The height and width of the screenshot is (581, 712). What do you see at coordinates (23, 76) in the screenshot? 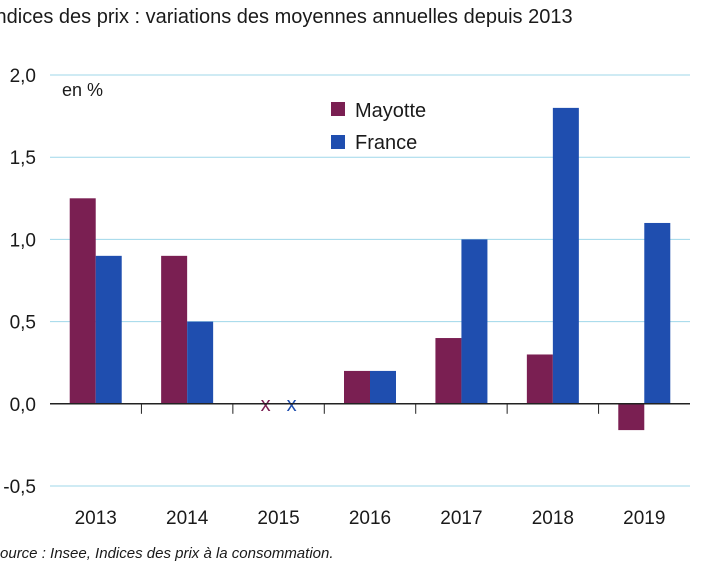
I see `y-tick-label: 2,0` at bounding box center [23, 76].